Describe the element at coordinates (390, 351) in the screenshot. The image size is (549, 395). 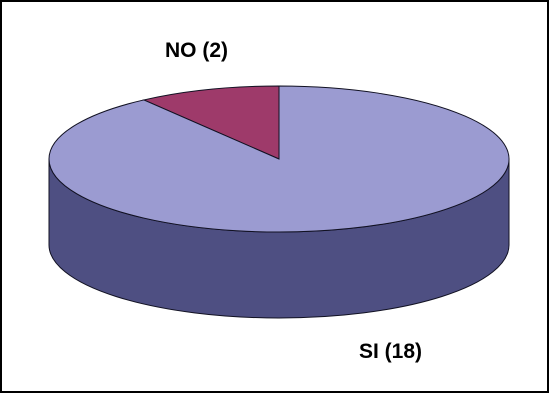
I see `slice-label-si: SI (18)` at that location.